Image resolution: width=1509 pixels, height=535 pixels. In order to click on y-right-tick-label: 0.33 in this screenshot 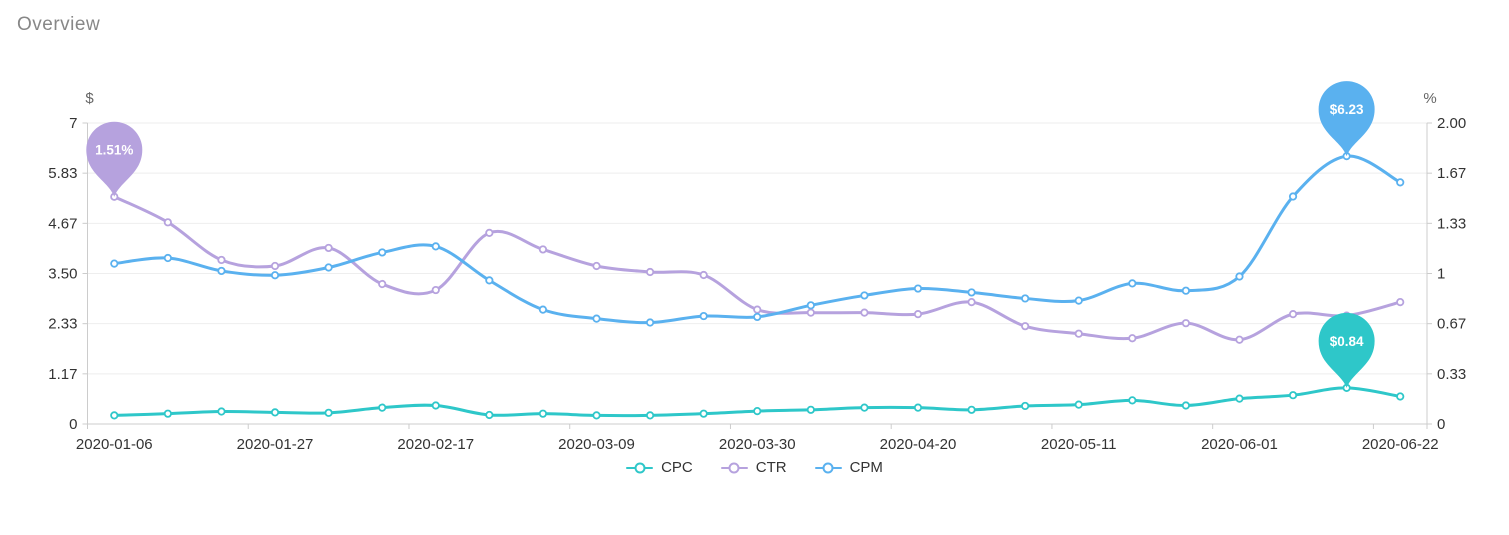, I will do `click(1451, 374)`.